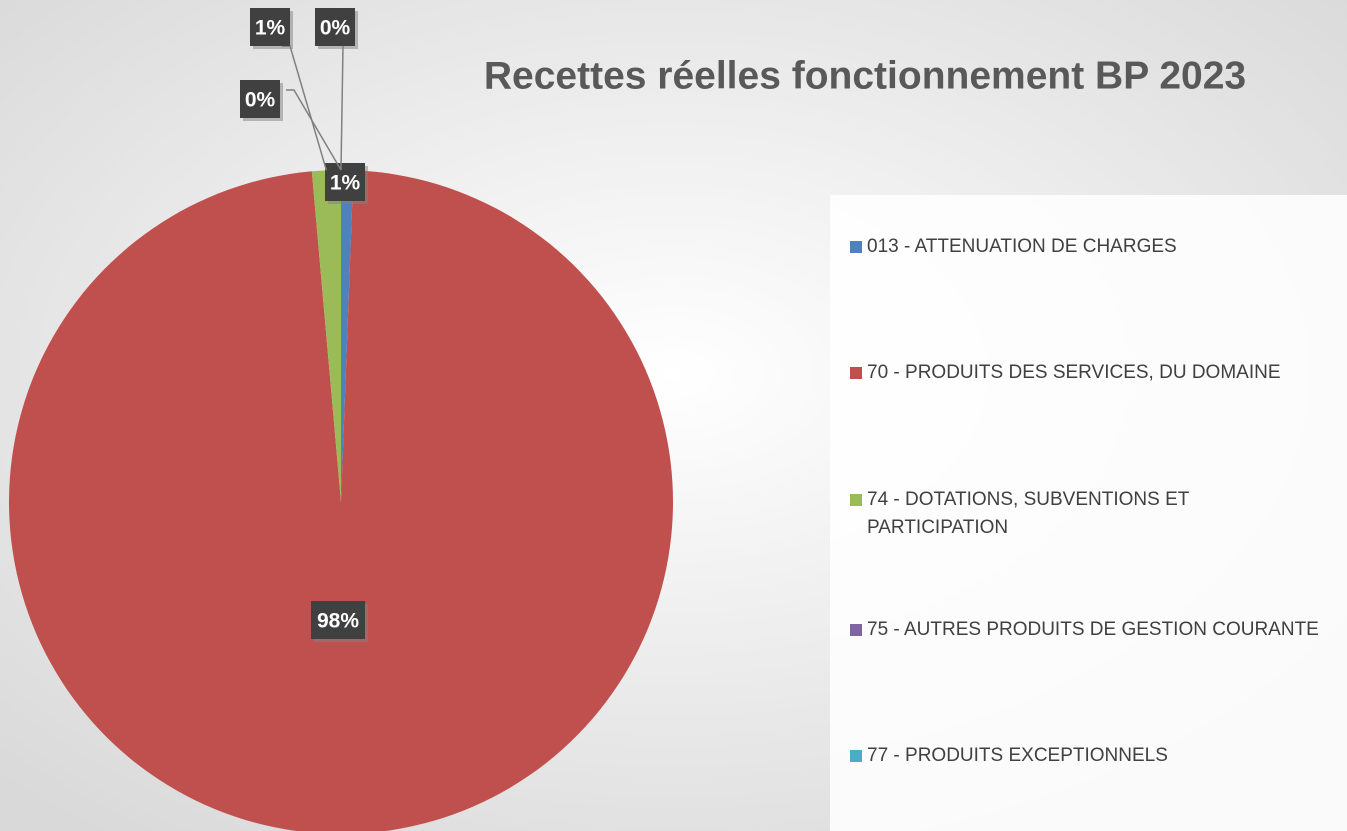  What do you see at coordinates (1028, 499) in the screenshot?
I see `legend-line: 74 - DOTATIONS, SUBVENTIONS ET` at bounding box center [1028, 499].